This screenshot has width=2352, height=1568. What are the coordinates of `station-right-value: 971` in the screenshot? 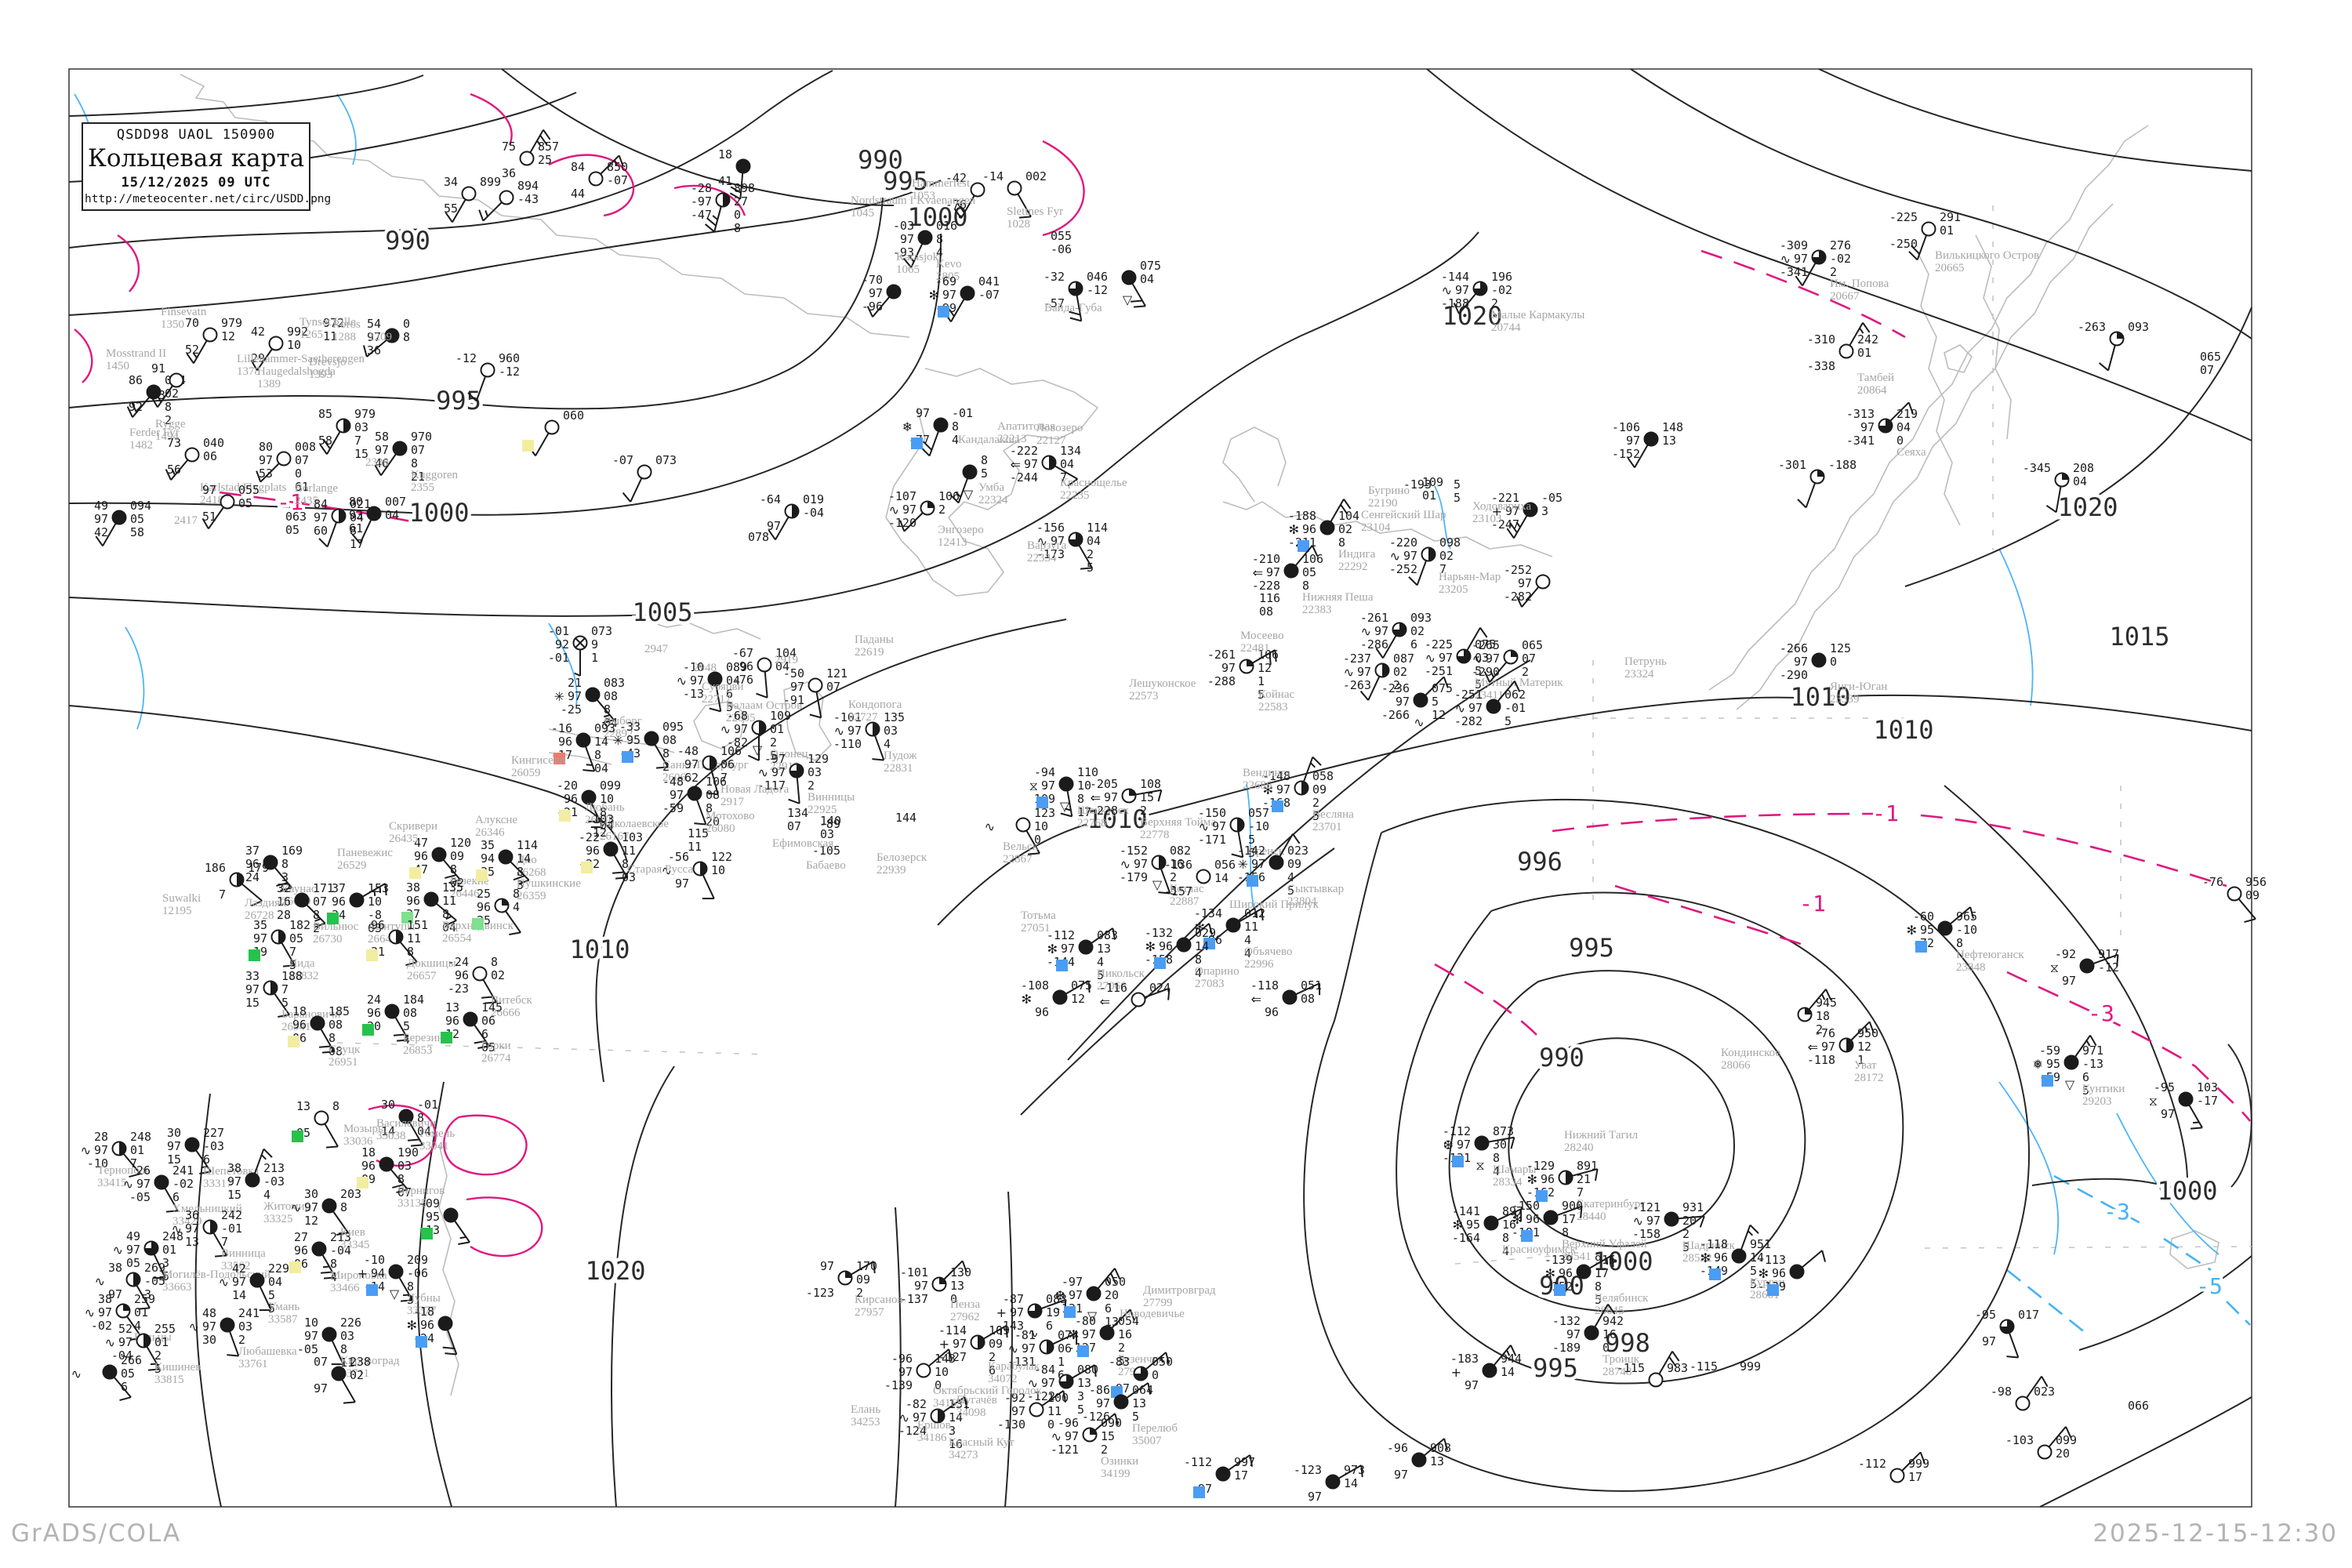 It's located at (2092, 1051).